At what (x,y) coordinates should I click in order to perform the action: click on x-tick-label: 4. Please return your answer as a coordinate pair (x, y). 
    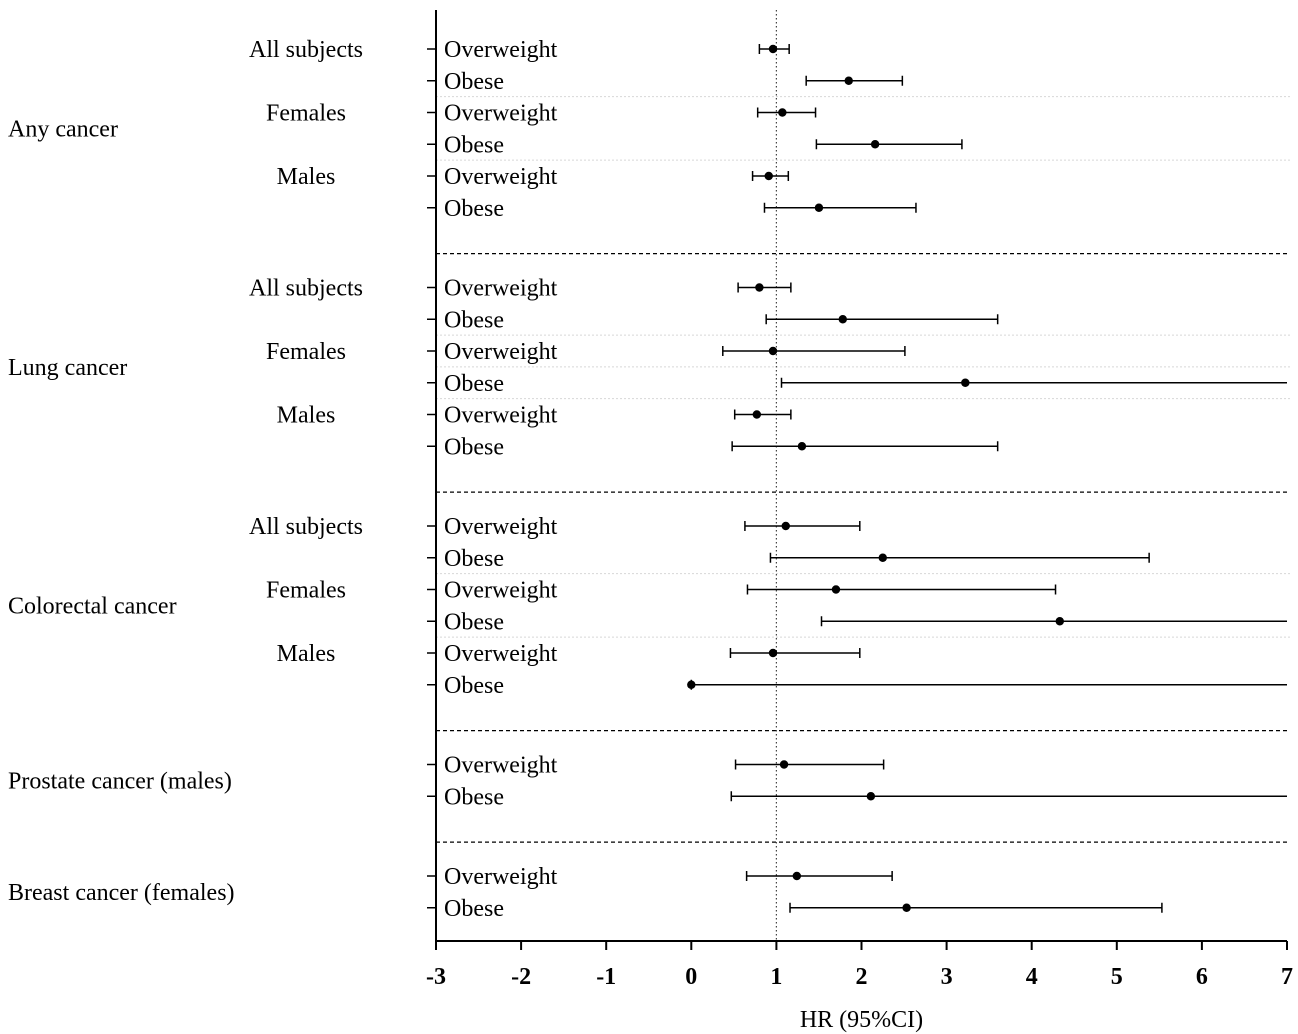
    Looking at the image, I should click on (1032, 977).